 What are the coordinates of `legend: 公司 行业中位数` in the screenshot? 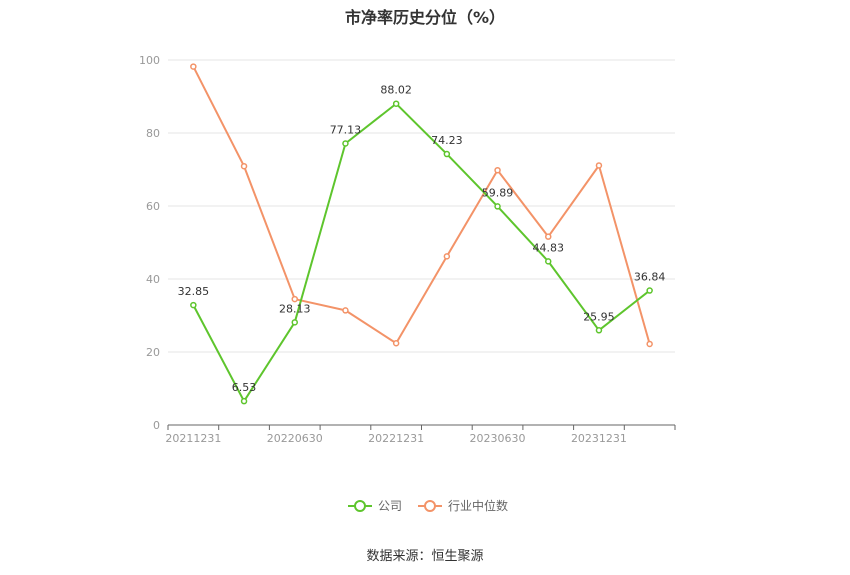 It's located at (428, 505).